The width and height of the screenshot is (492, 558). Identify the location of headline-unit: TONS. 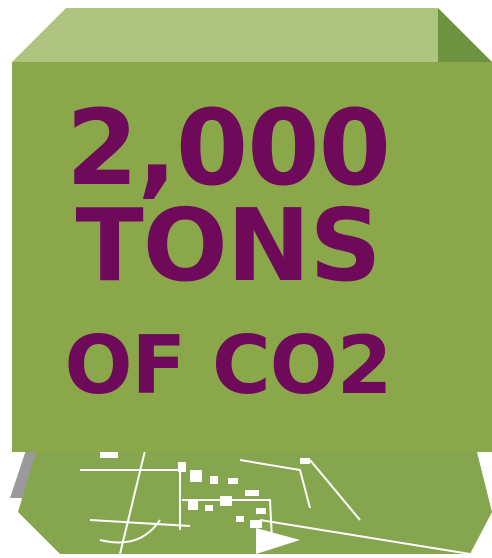
(228, 245).